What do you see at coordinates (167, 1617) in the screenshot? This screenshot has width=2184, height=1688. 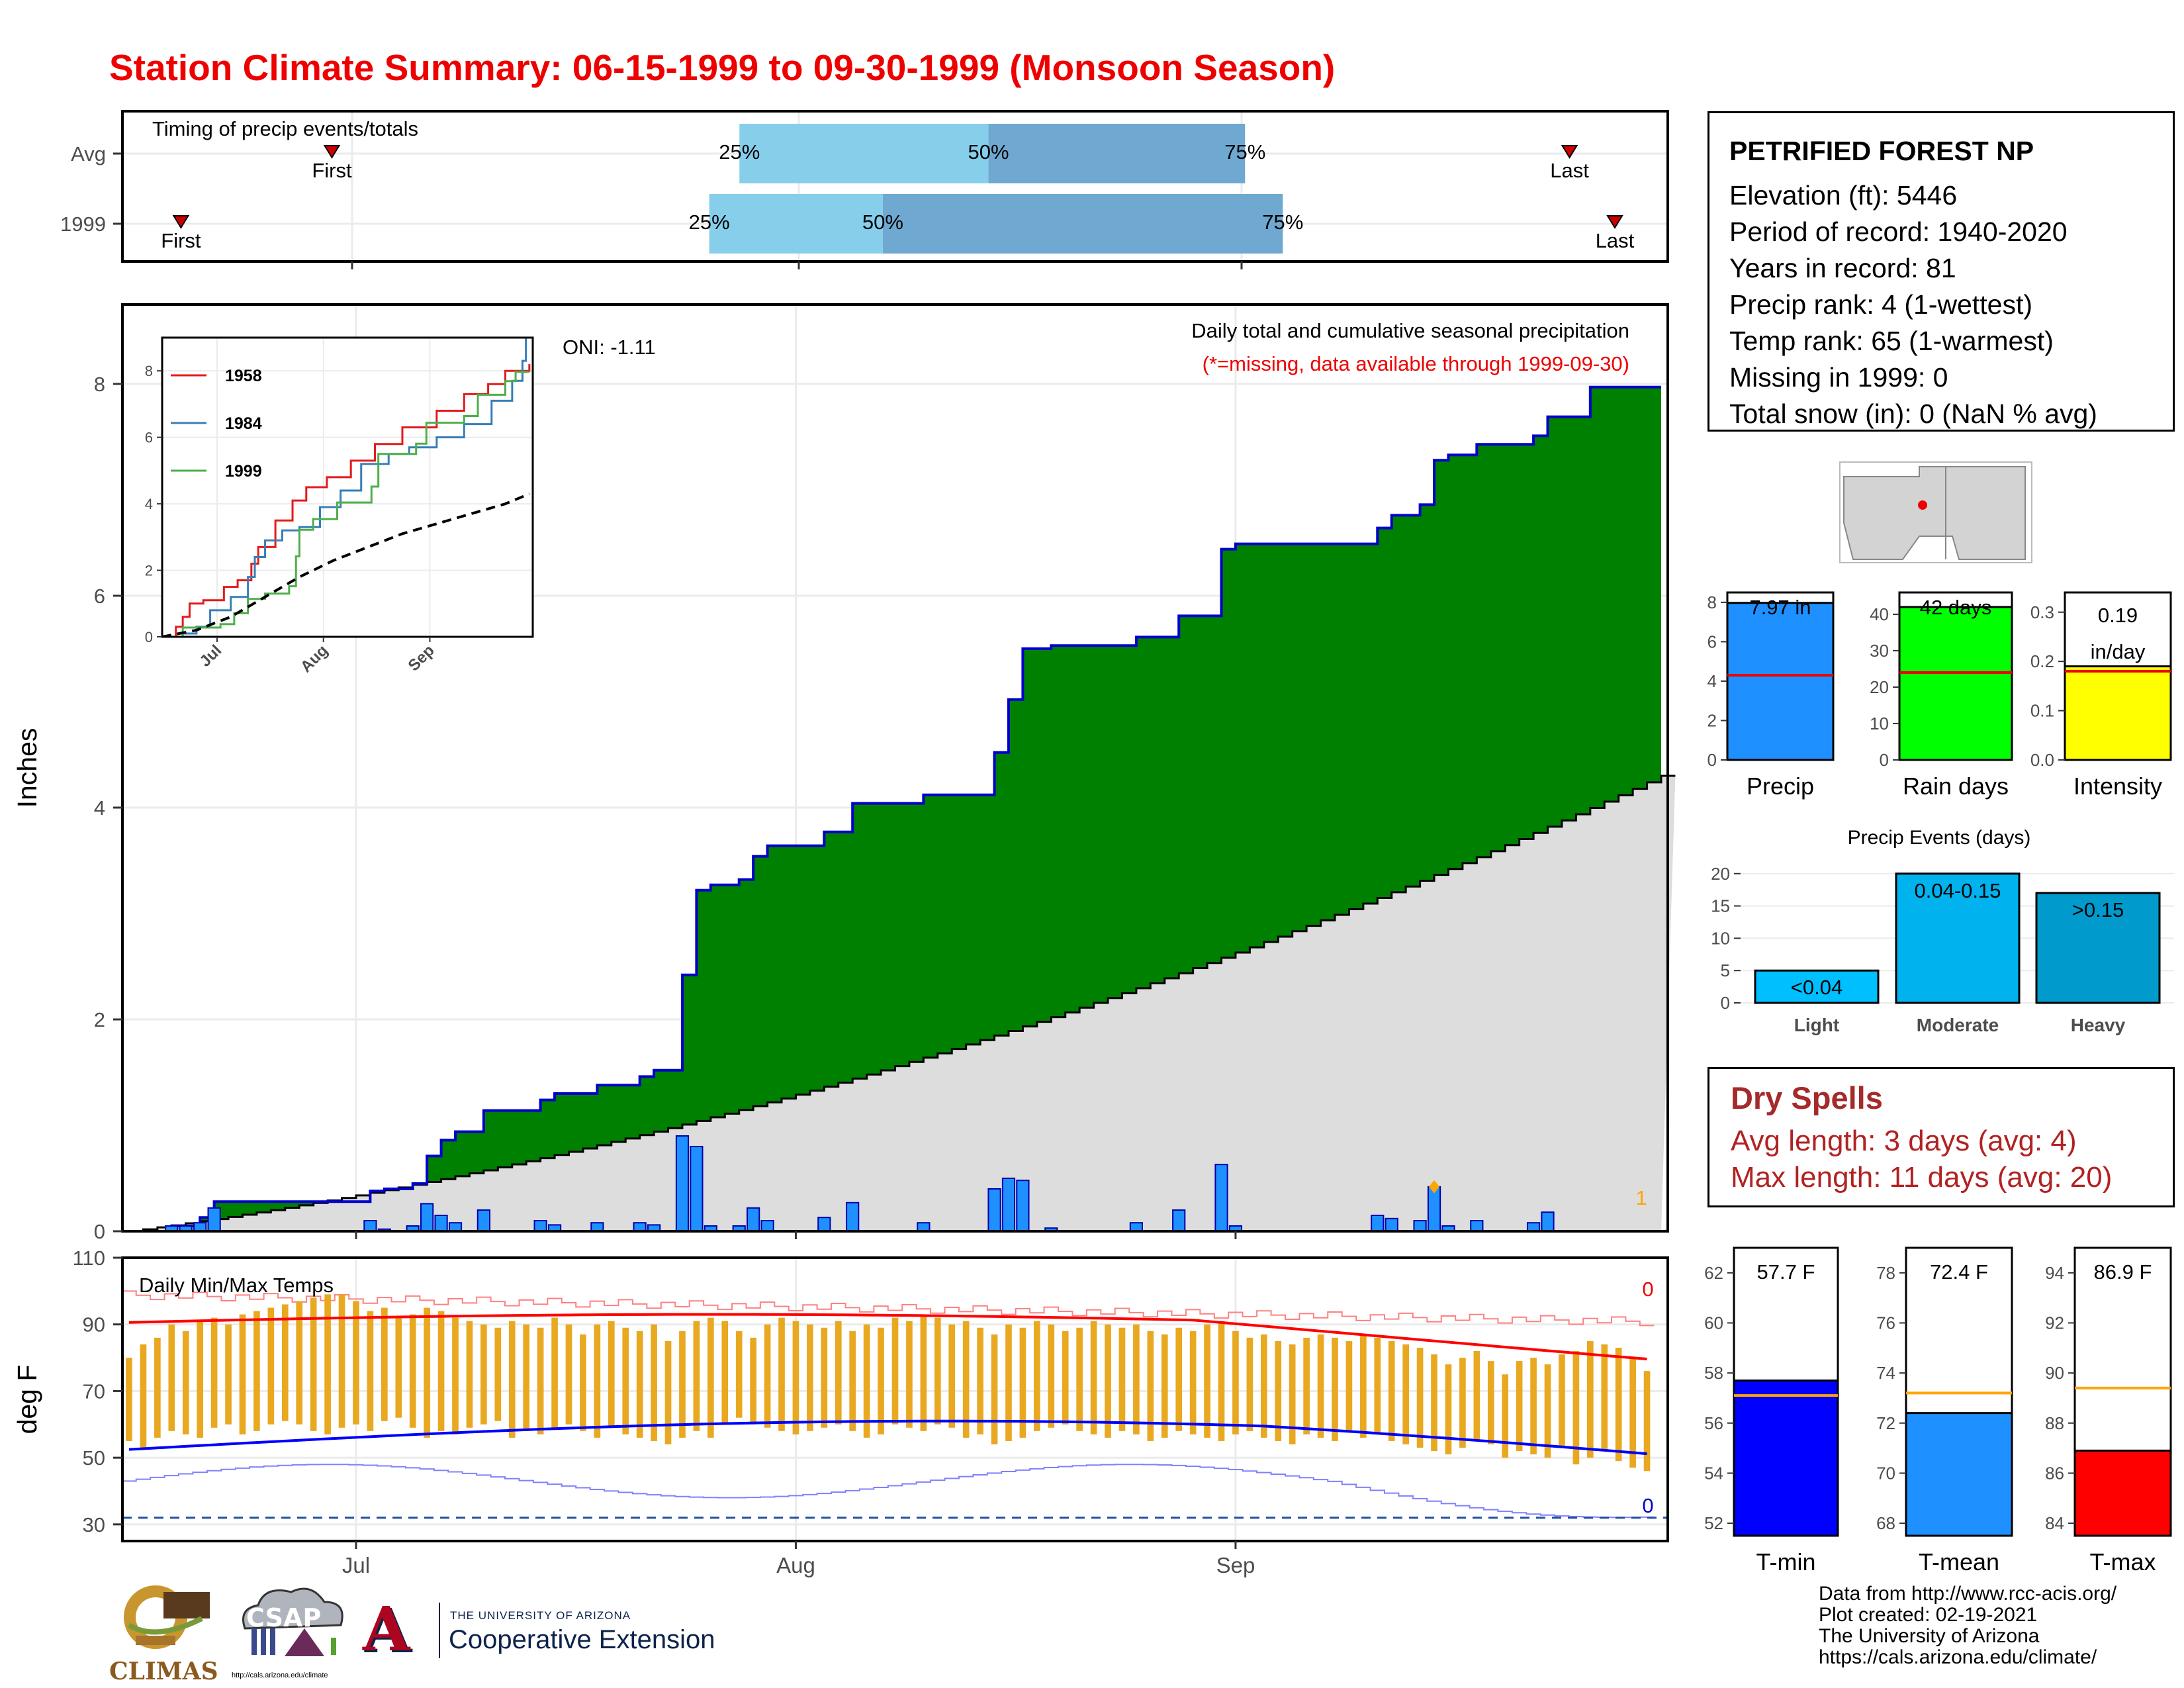 I see `climas-emblem-icon` at bounding box center [167, 1617].